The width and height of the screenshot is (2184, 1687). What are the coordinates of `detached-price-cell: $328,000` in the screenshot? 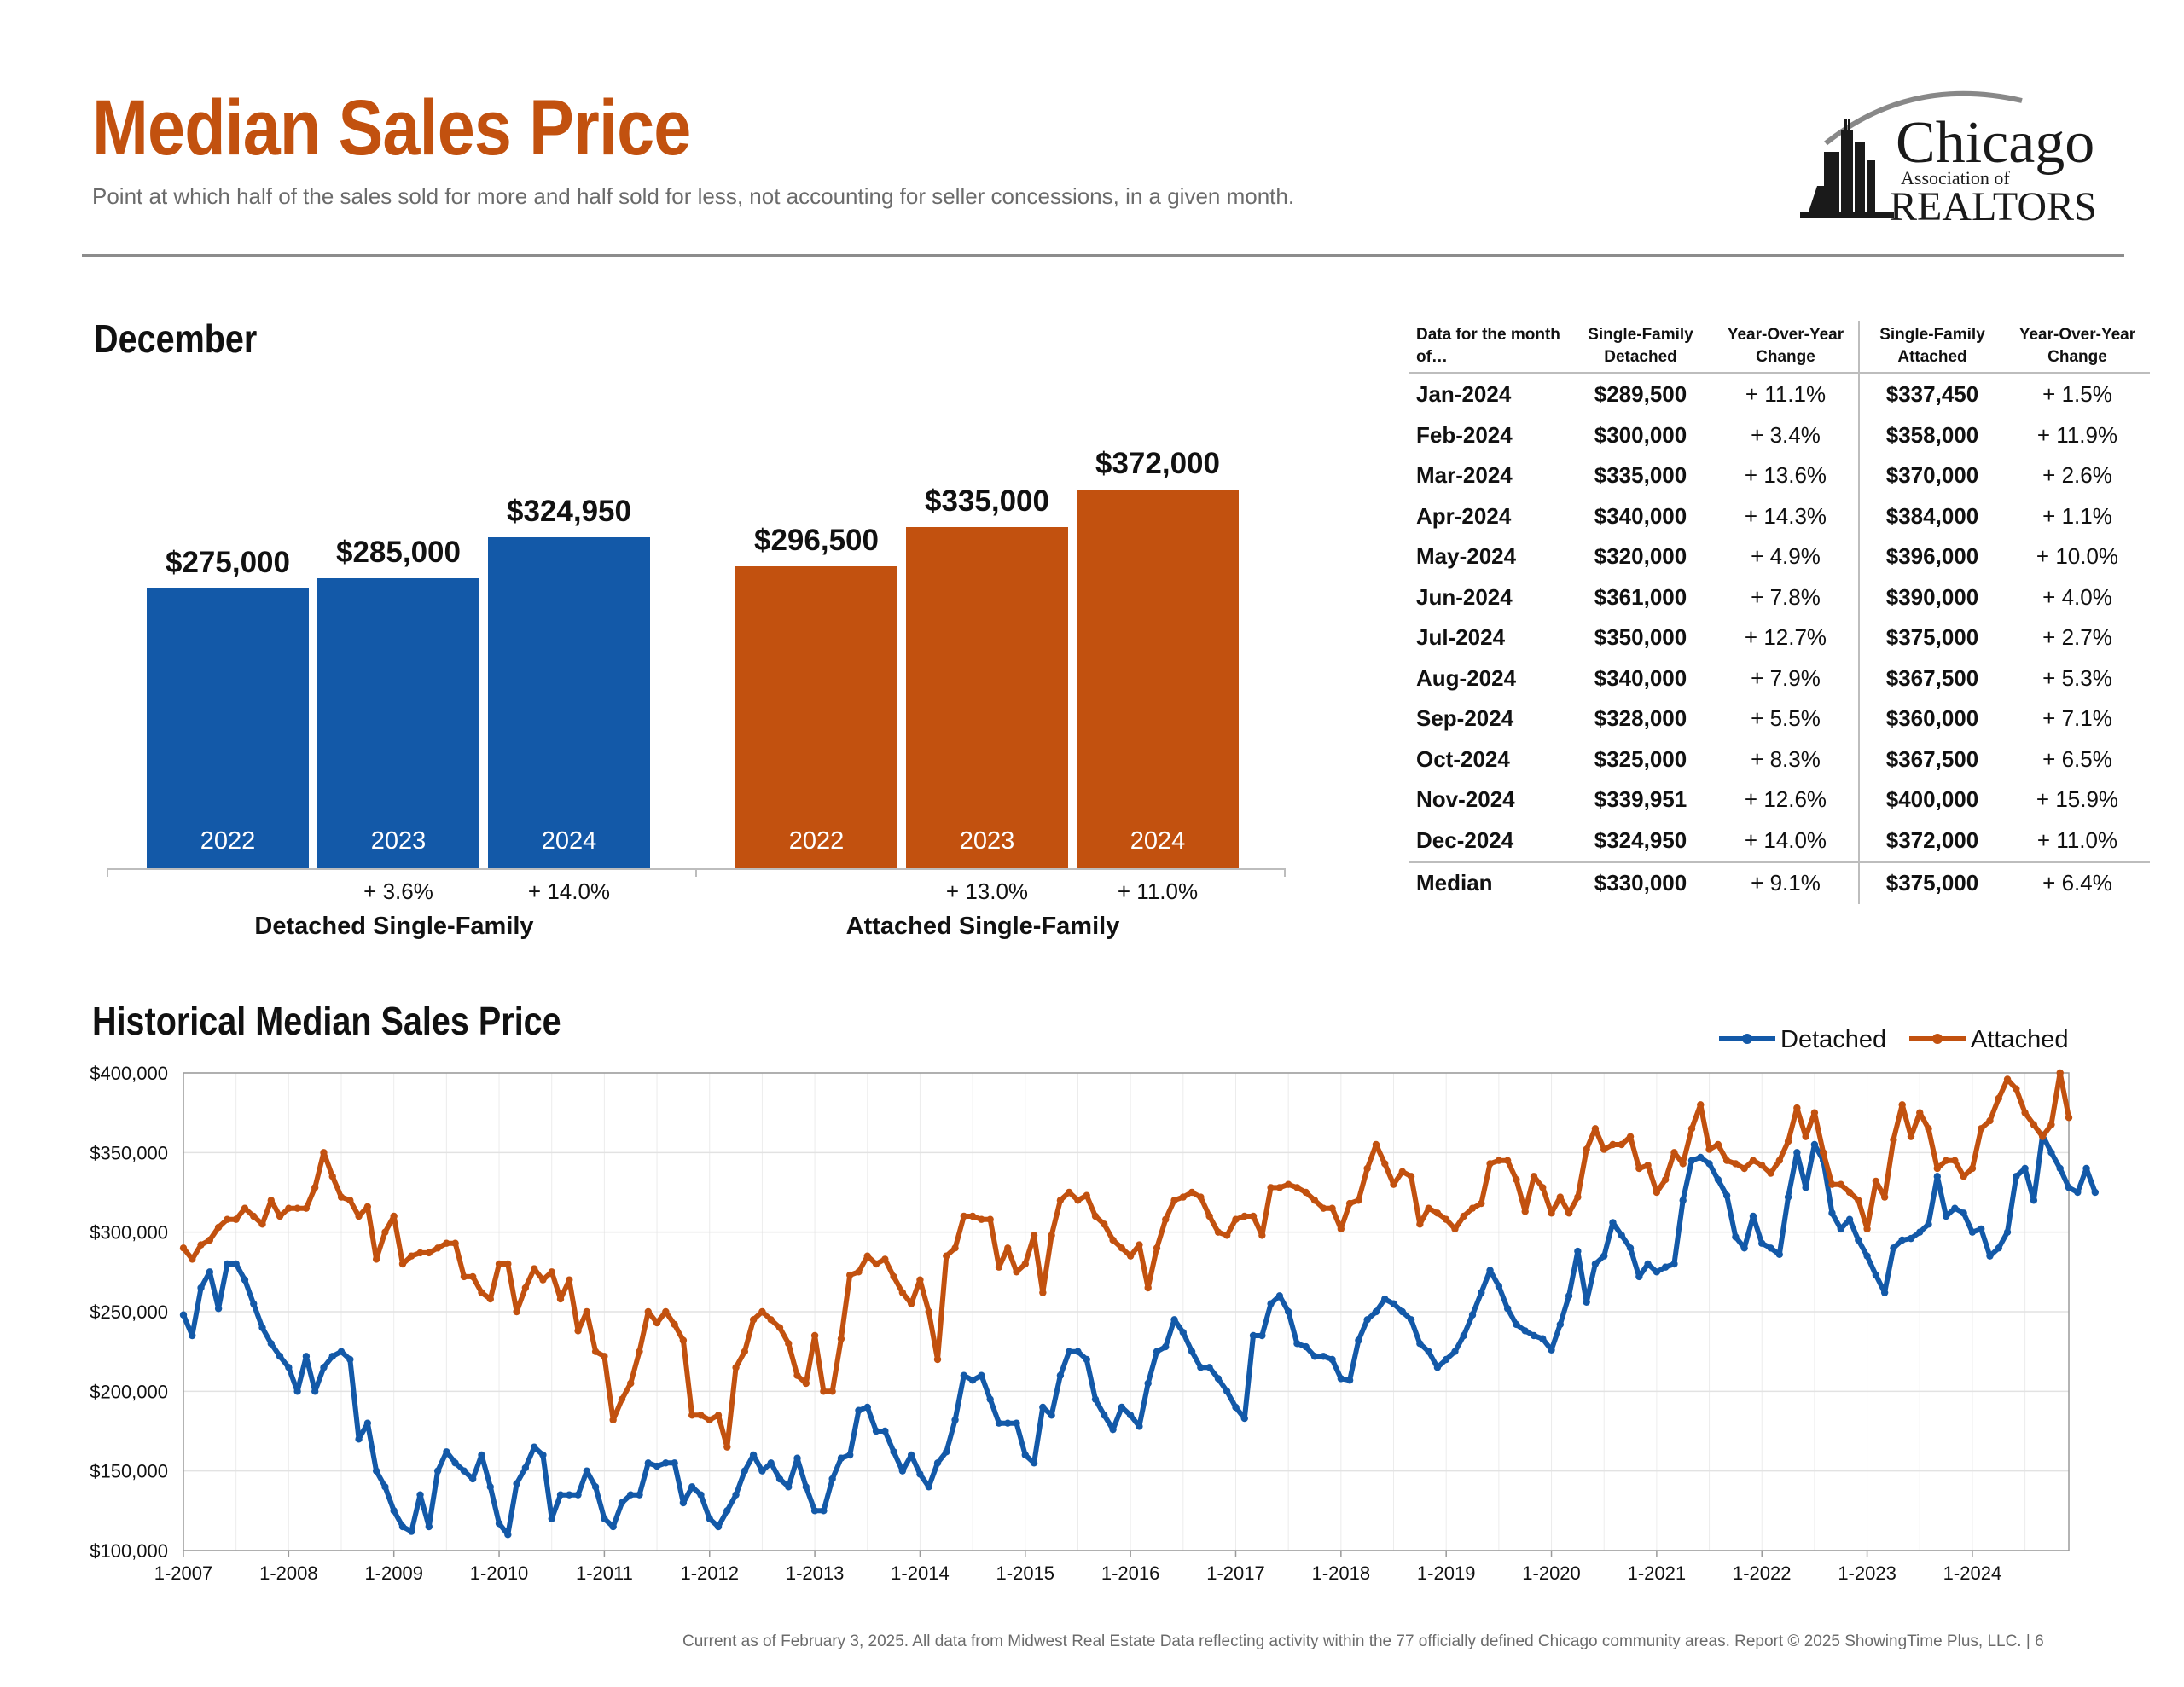 It's located at (1641, 719).